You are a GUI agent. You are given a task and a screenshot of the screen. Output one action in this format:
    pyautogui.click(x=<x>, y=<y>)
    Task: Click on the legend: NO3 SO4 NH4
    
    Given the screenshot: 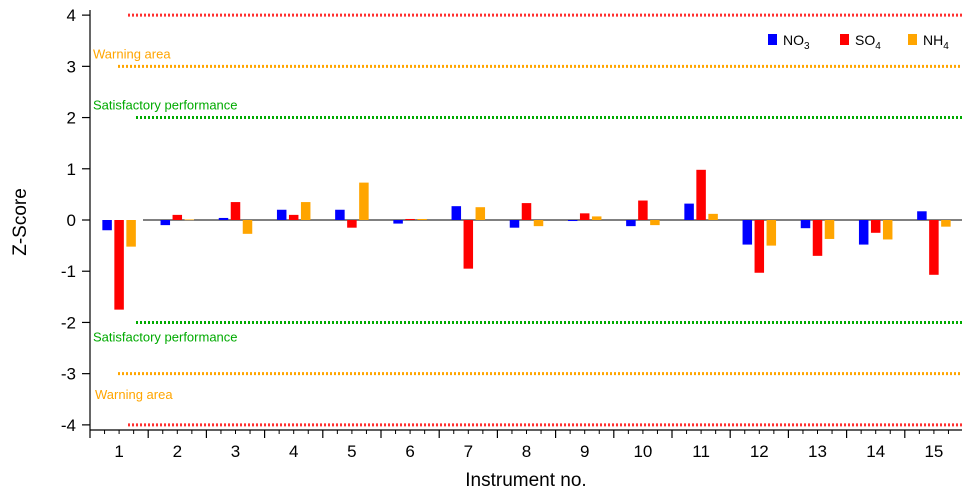 What is the action you would take?
    pyautogui.click(x=858, y=42)
    